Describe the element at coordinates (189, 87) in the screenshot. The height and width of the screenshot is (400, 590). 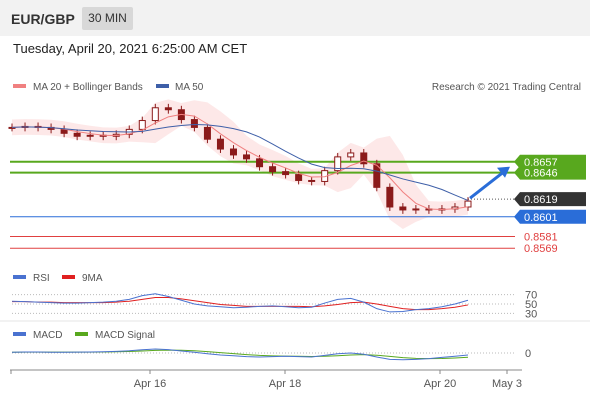
I see `ma50-legend-label: MA 50` at that location.